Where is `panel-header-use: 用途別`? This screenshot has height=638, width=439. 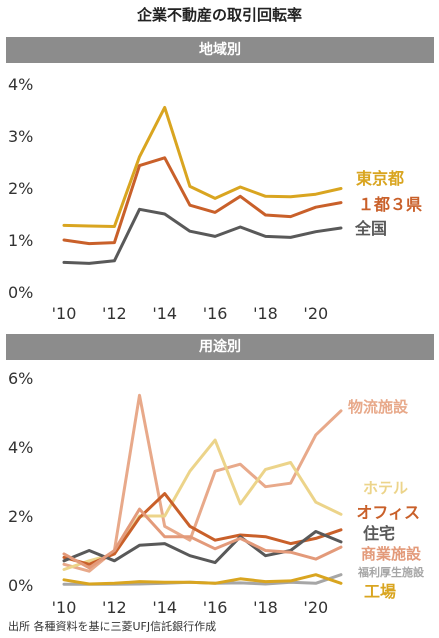 panel-header-use: 用途別 is located at coordinates (220, 347).